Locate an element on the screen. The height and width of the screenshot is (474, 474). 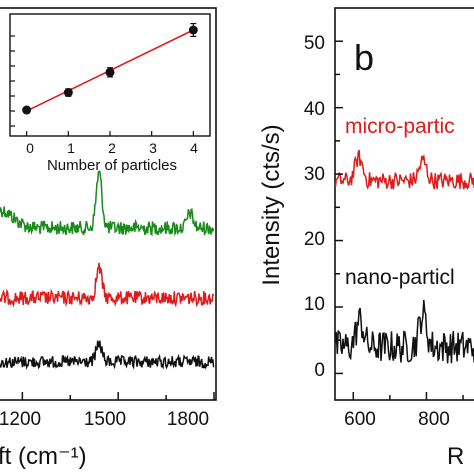
annotation-micro-particles: micro-partic is located at coordinates (400, 126).